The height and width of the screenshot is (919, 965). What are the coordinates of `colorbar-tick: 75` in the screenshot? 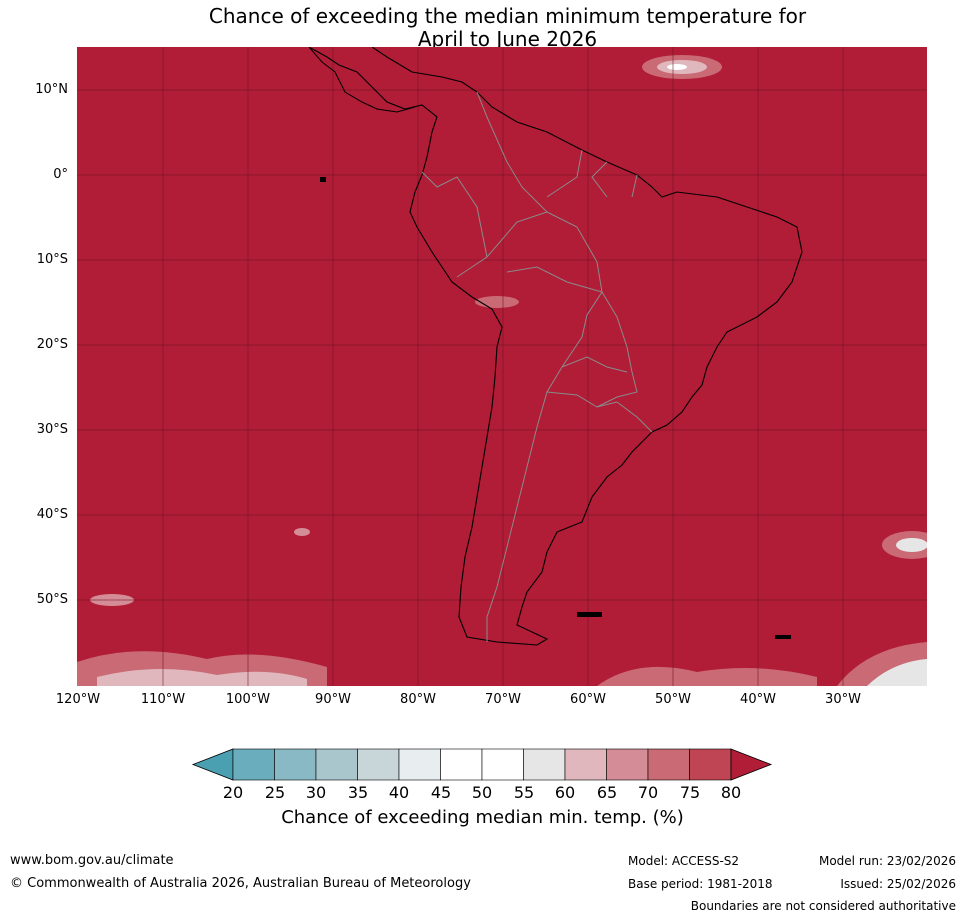 It's located at (690, 792).